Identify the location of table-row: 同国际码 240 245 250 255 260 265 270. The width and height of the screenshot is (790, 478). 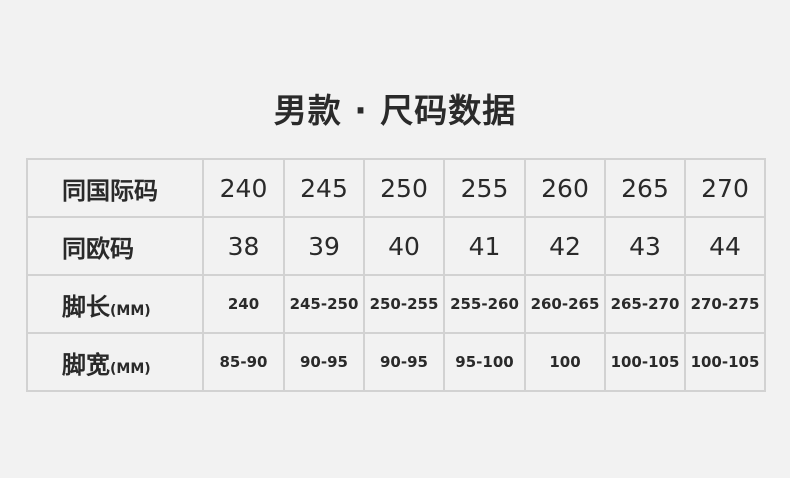
(396, 188).